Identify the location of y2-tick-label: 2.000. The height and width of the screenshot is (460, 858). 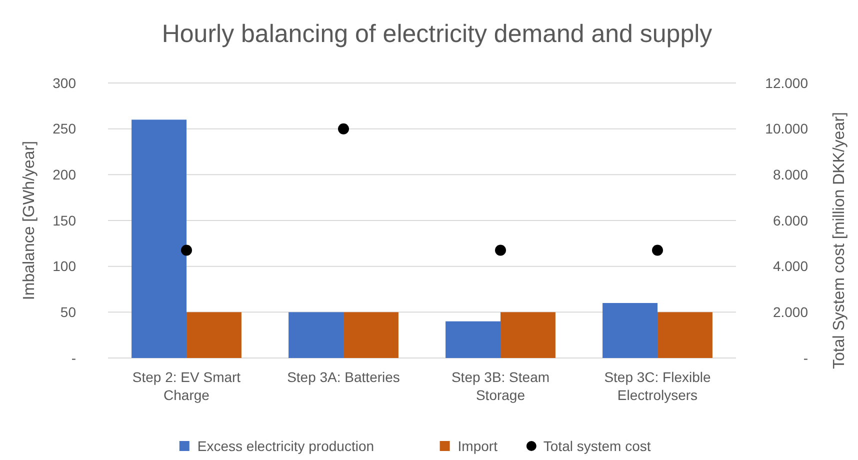
(790, 312).